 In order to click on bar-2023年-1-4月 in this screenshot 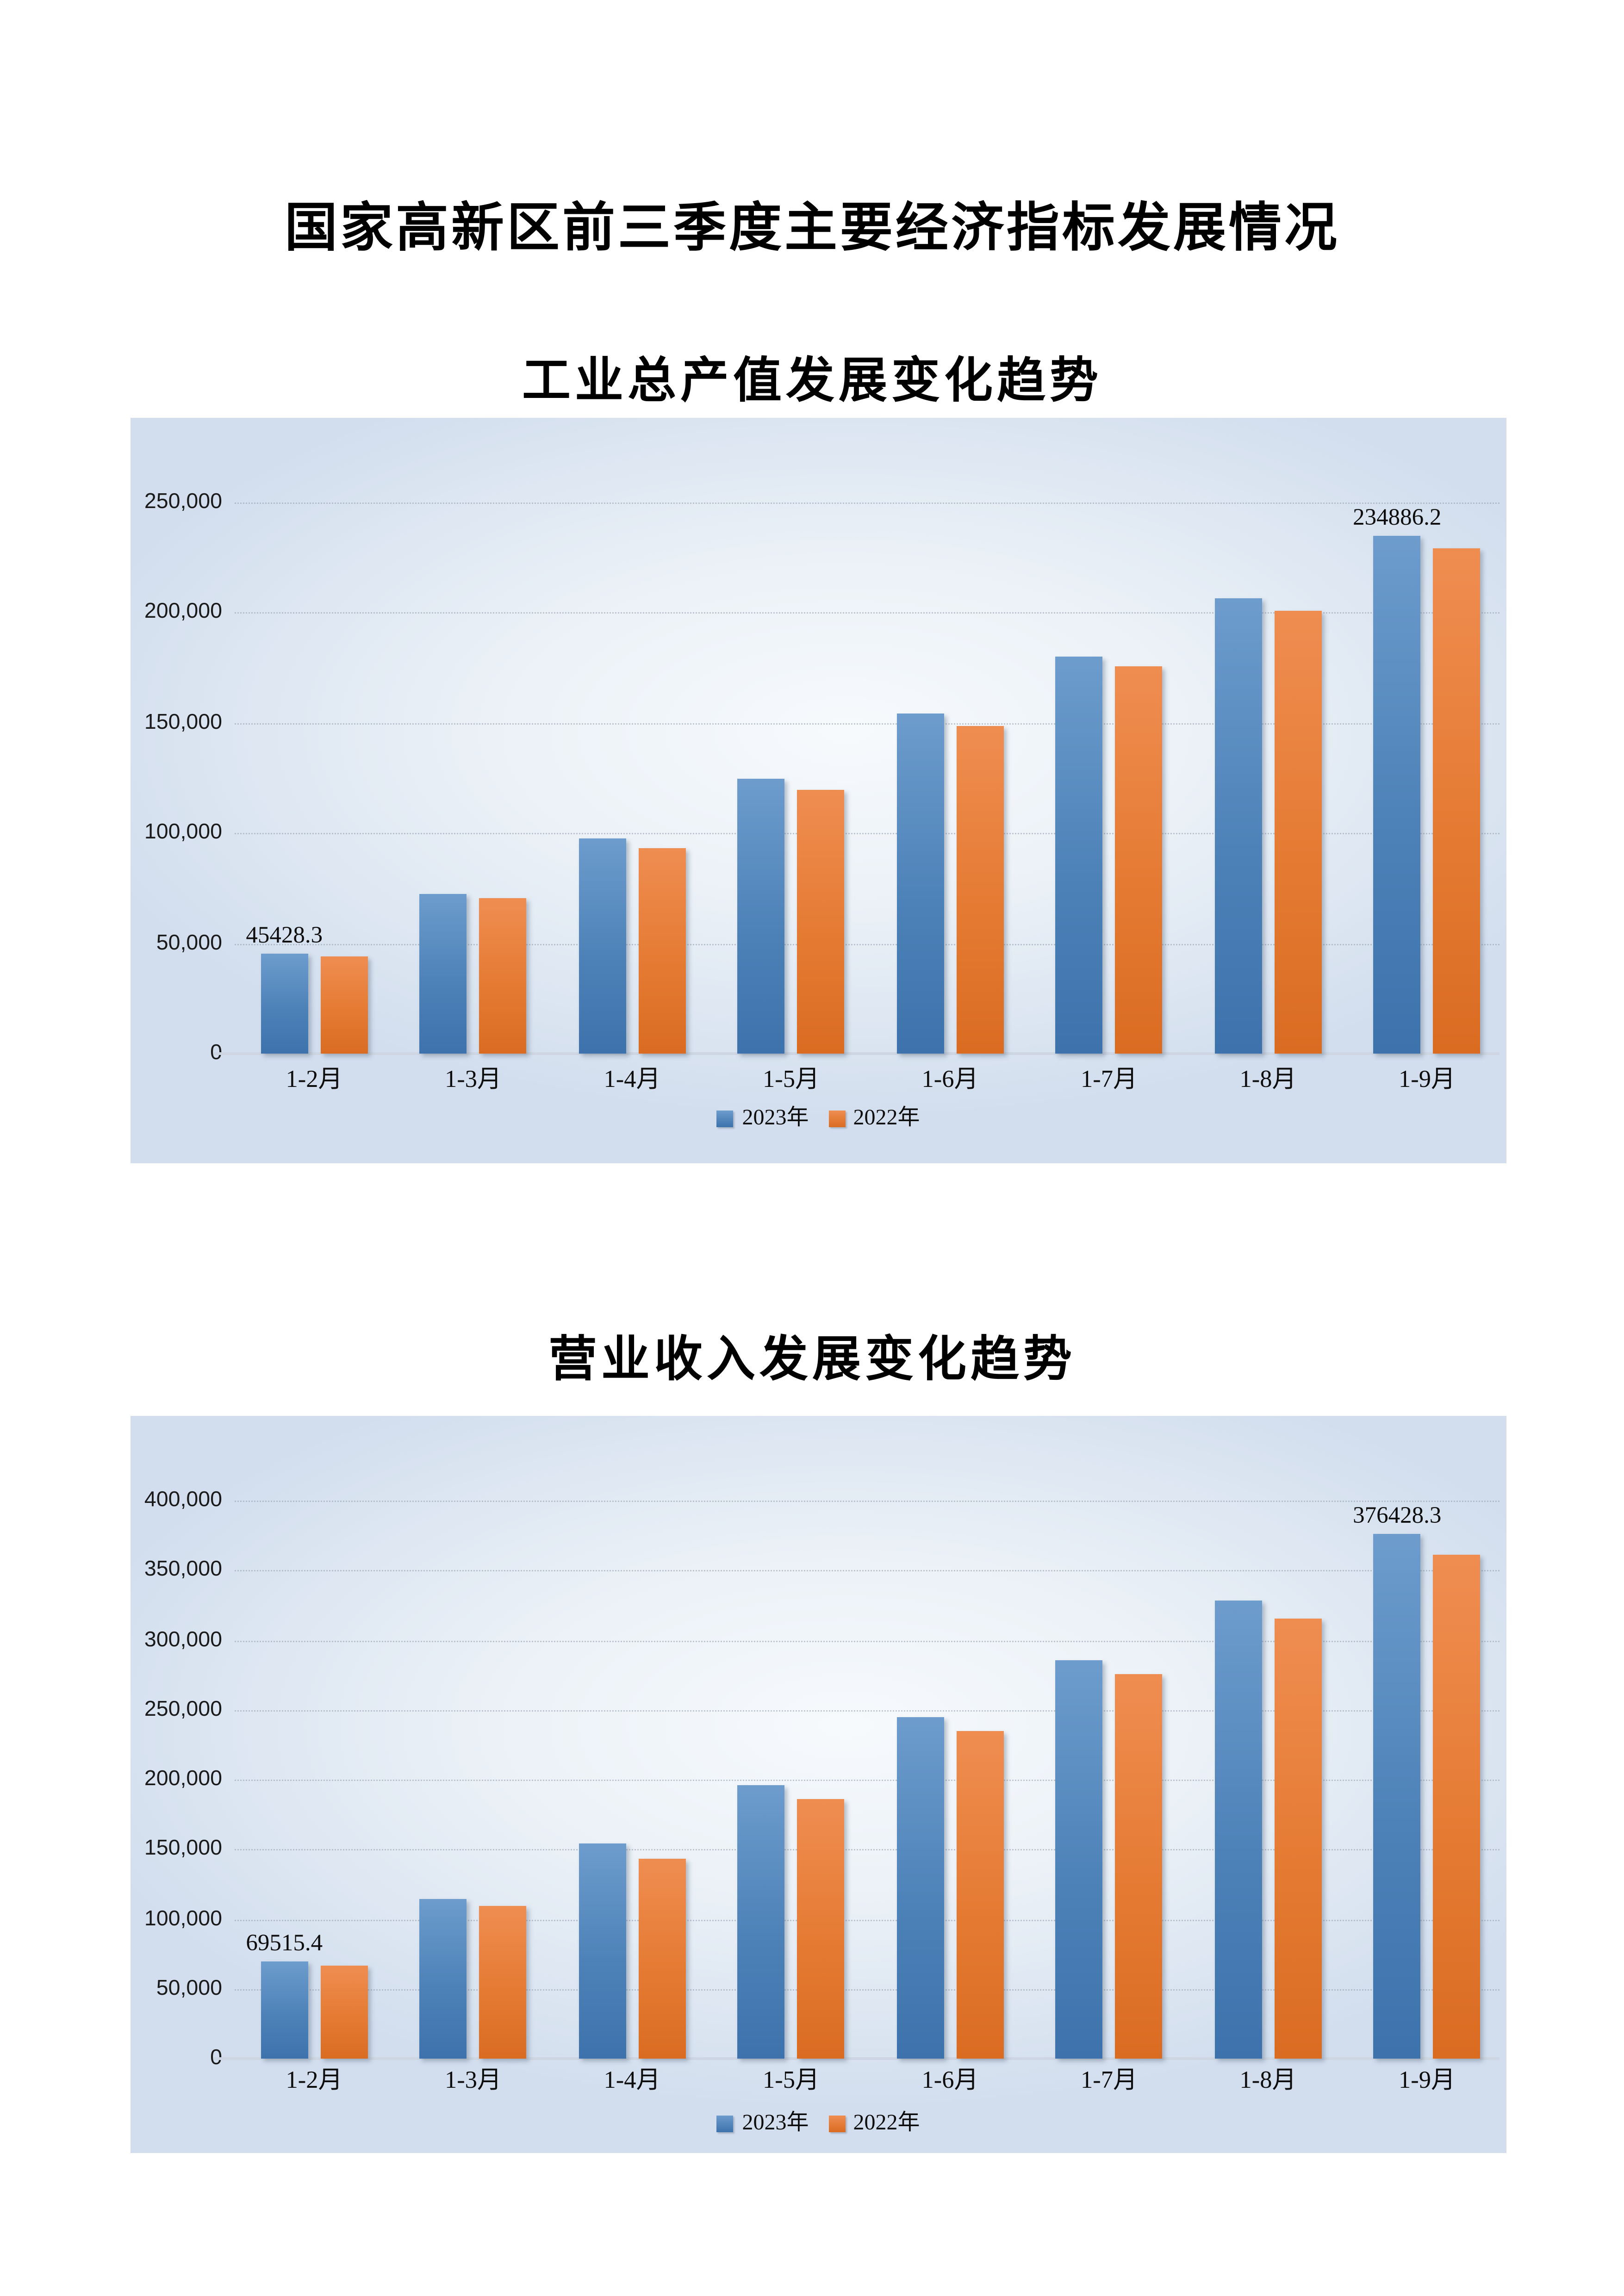, I will do `click(602, 1952)`.